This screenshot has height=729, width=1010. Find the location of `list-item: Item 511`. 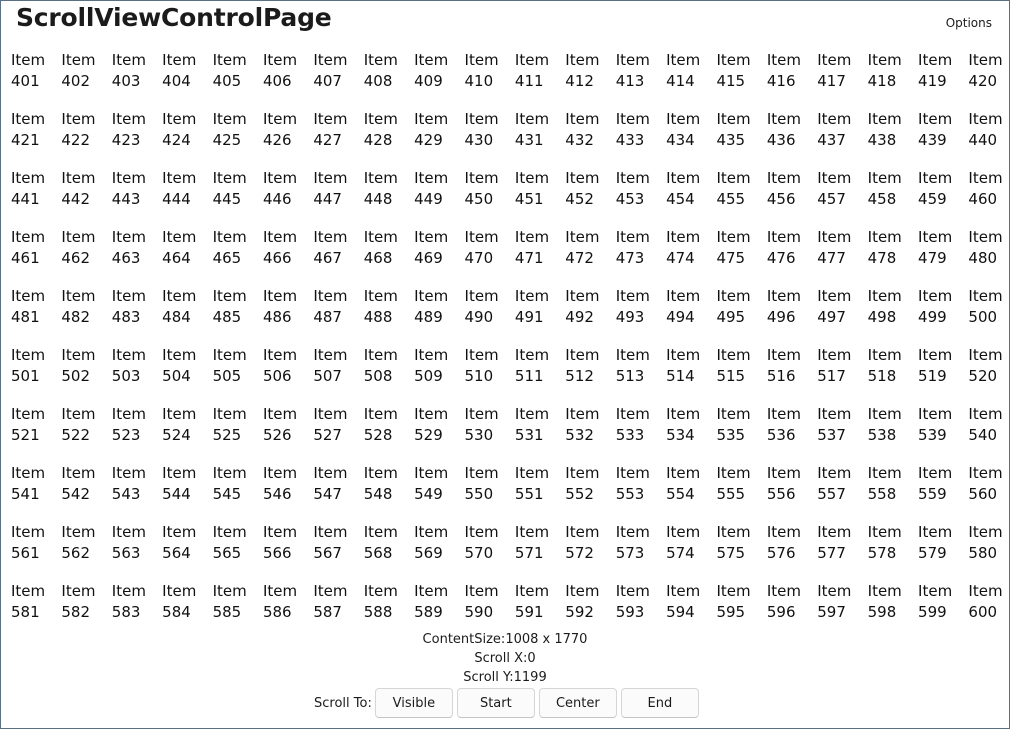

list-item: Item 511 is located at coordinates (530, 374).